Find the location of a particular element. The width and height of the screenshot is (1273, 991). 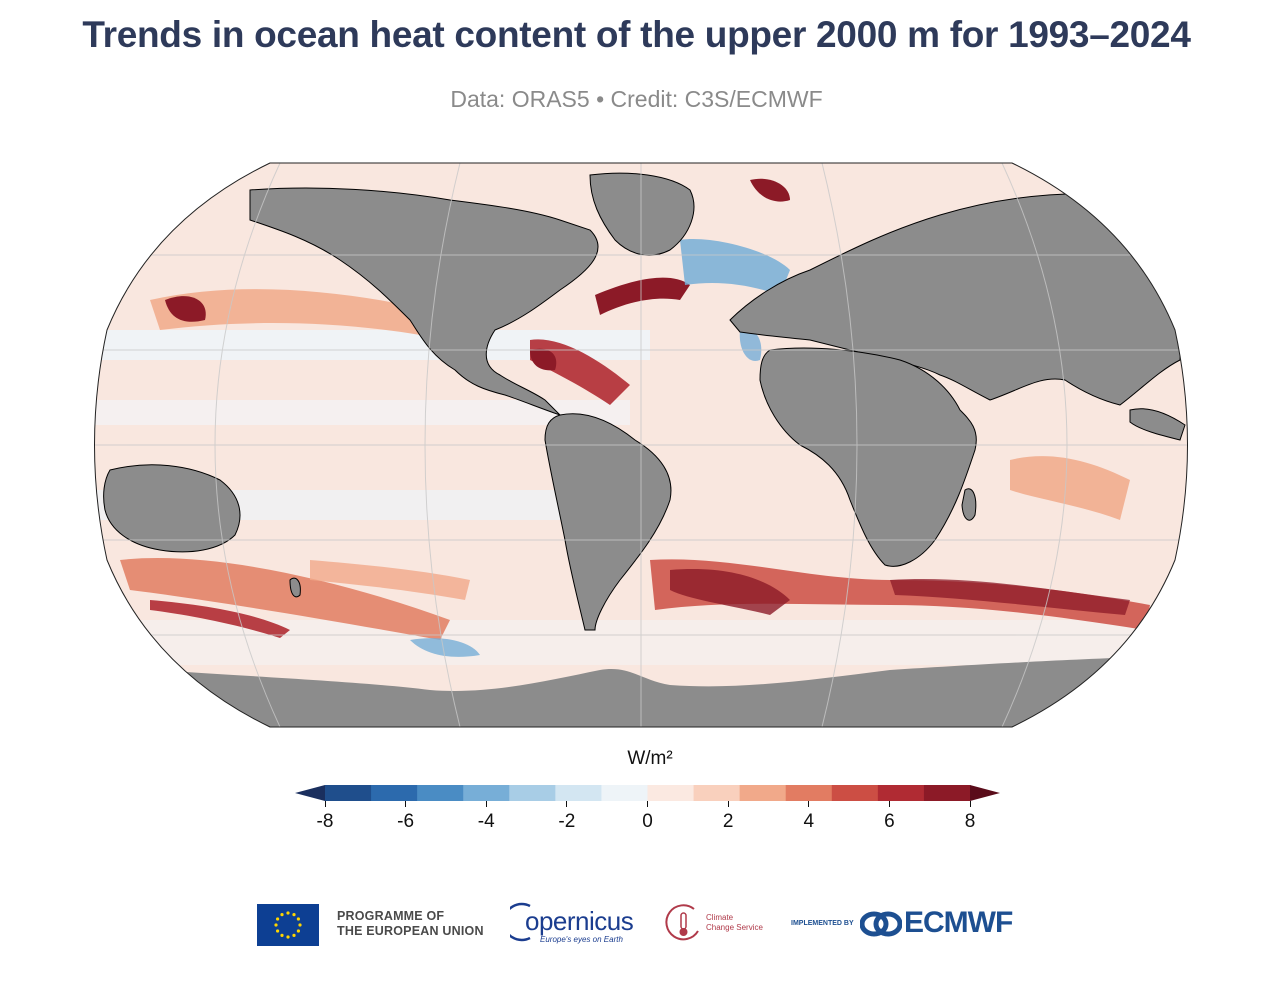

programme-text: PROGRAMME OF THE EUROPEAN UNION is located at coordinates (410, 924).